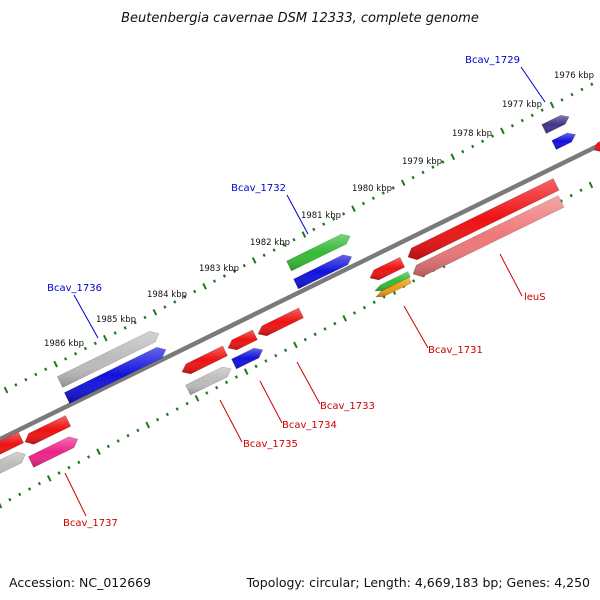  Describe the element at coordinates (53, 452) in the screenshot. I see `gene-bcav-1737-cds` at that location.